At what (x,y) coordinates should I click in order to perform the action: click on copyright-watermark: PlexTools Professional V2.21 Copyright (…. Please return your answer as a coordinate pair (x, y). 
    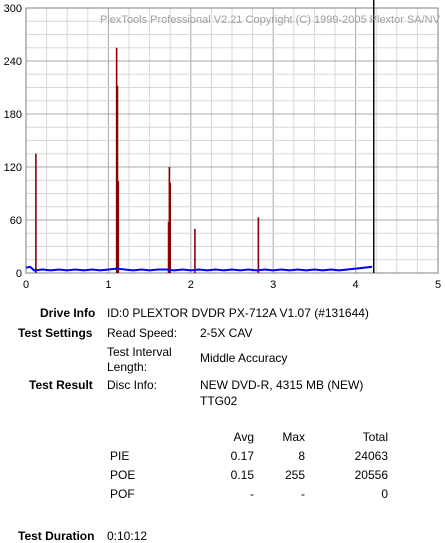
    Looking at the image, I should click on (270, 20).